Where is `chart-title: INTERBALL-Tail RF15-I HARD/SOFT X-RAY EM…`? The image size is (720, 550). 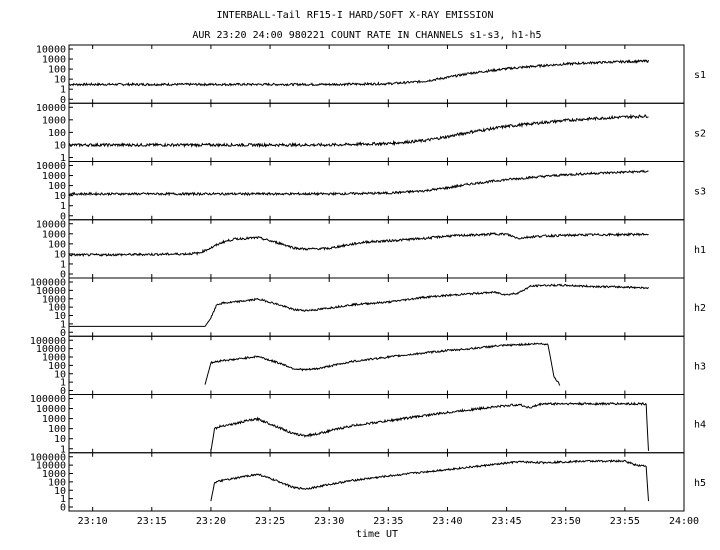 chart-title: INTERBALL-Tail RF15-I HARD/SOFT X-RAY EM… is located at coordinates (355, 15).